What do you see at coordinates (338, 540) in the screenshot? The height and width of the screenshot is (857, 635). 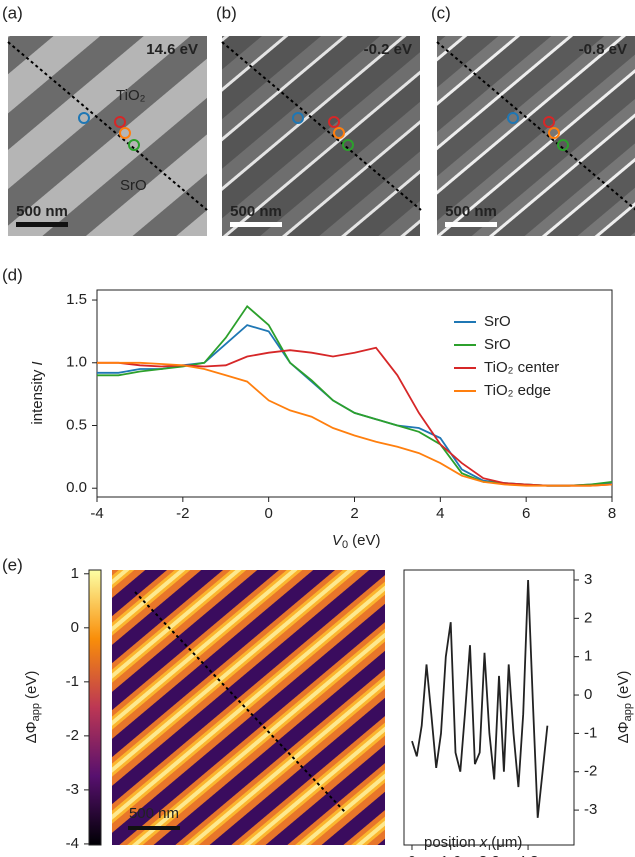 I see `x-axis-label-part: V` at bounding box center [338, 540].